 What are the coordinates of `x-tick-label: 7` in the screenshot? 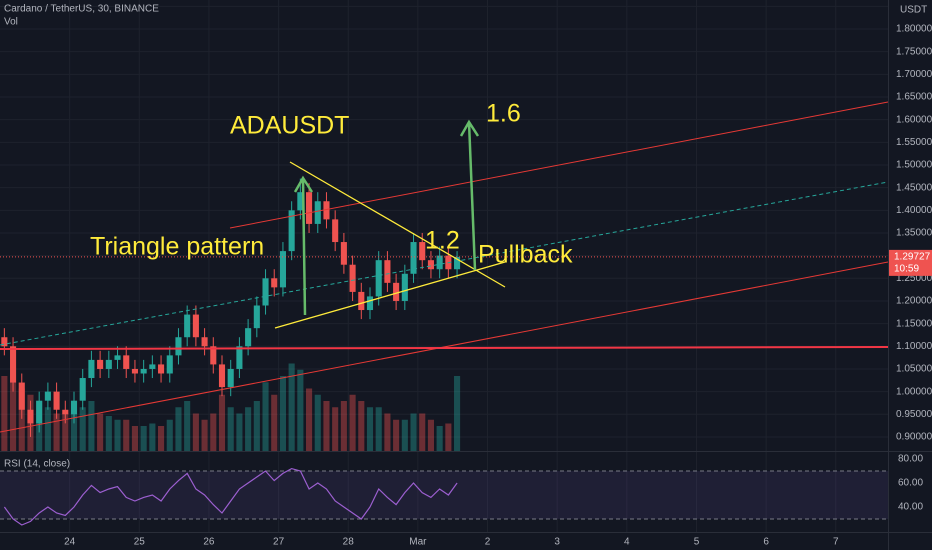 It's located at (836, 542).